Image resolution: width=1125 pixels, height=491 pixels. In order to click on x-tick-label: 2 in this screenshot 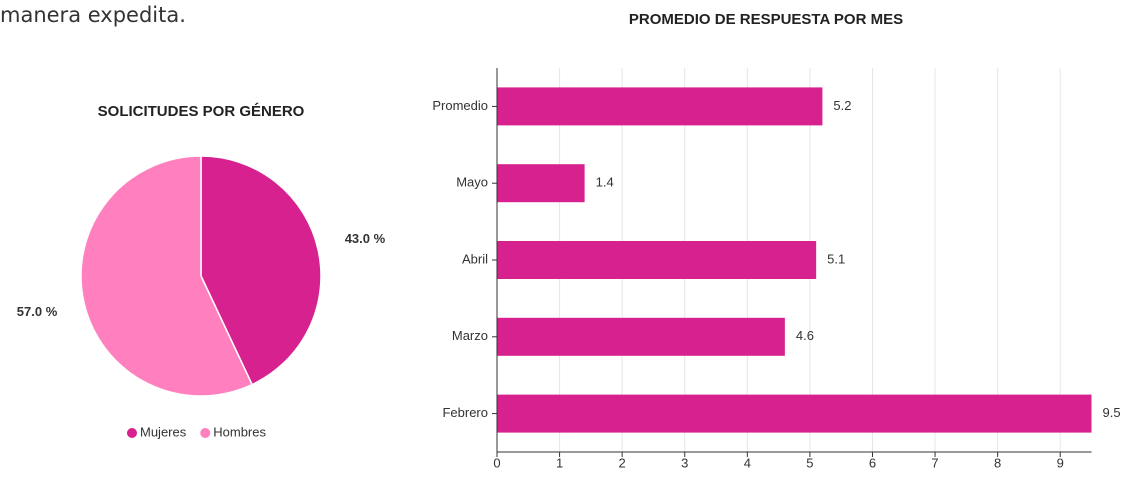, I will do `click(622, 462)`.